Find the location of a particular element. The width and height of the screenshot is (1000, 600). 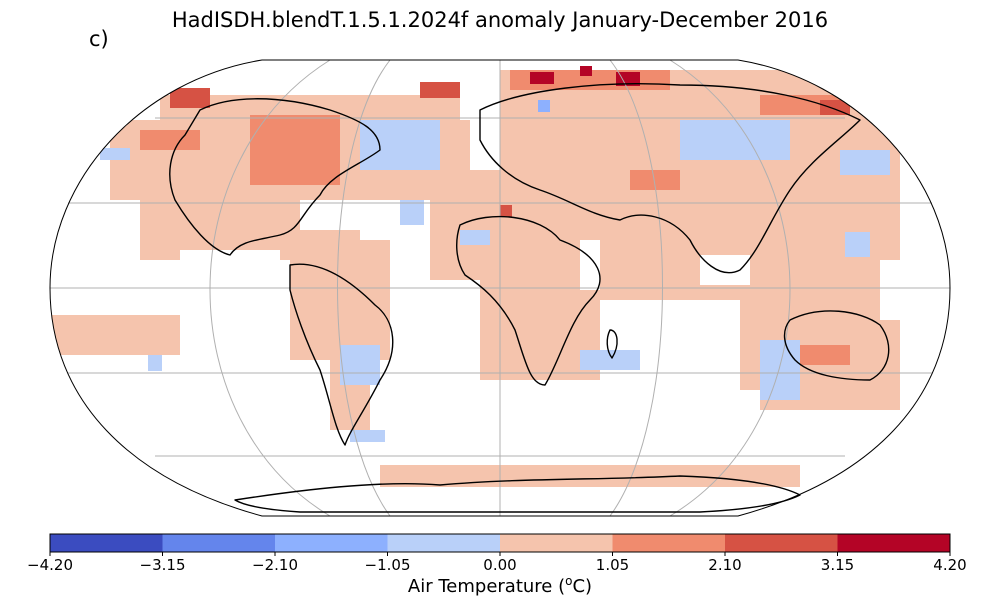

colorbar-label: Air Temperature (oC) is located at coordinates (500, 585).